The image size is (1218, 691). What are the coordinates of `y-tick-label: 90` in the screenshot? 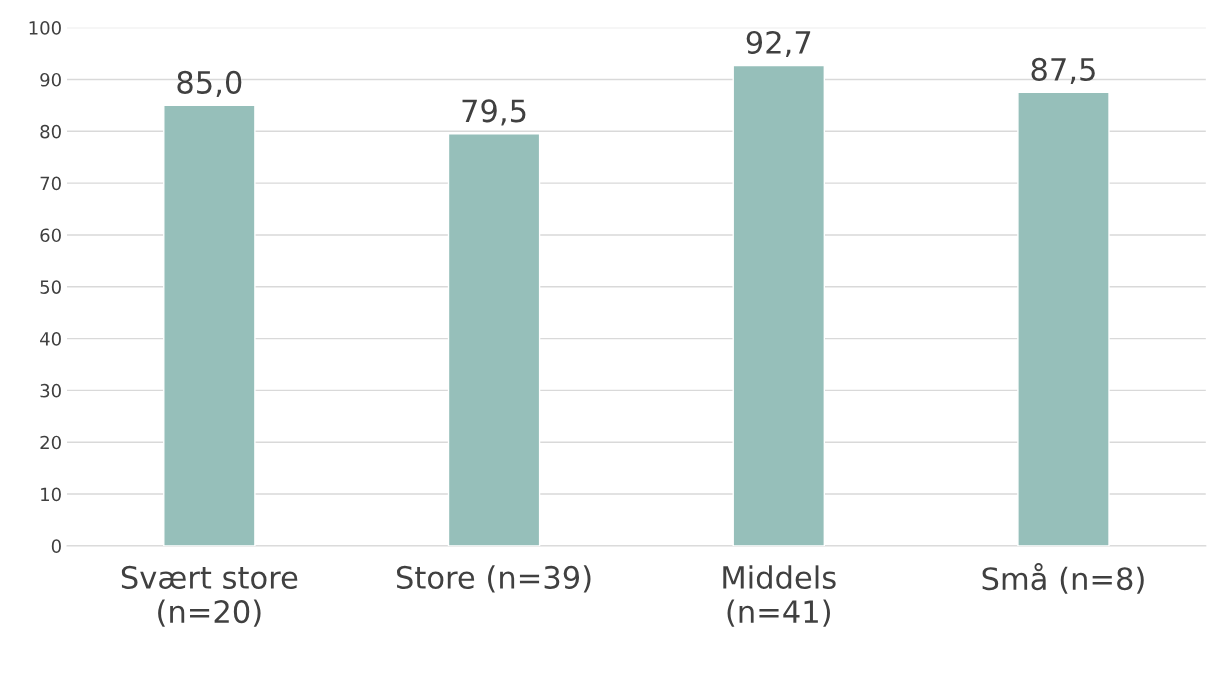 It's located at (50, 79).